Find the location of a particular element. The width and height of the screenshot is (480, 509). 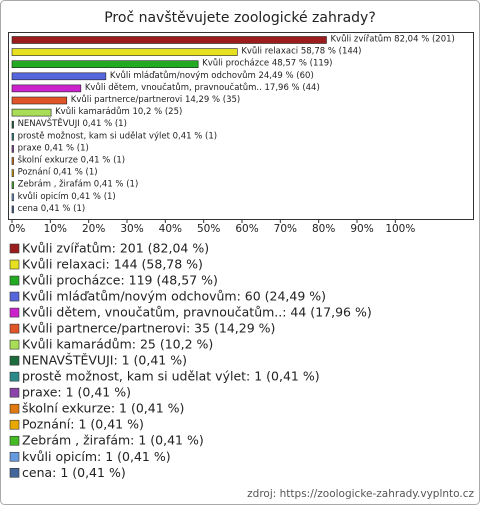

x-tick-label: 40% is located at coordinates (170, 229).